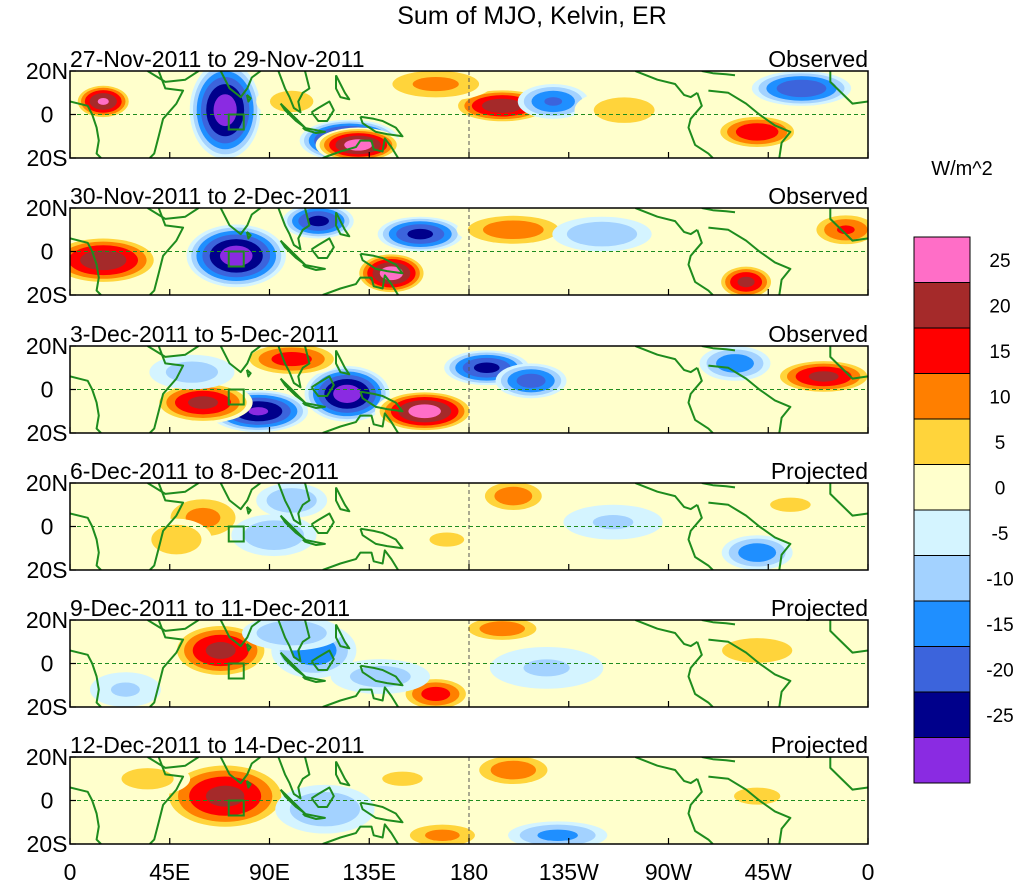  Describe the element at coordinates (369, 872) in the screenshot. I see `x-tick-label: 135E` at that location.